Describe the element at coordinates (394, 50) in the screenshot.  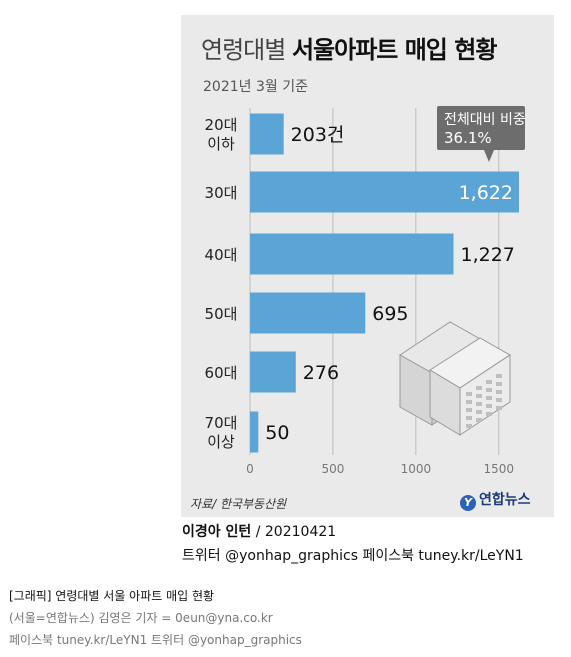
I see `title-main: 서울아파트 매입 현황` at that location.